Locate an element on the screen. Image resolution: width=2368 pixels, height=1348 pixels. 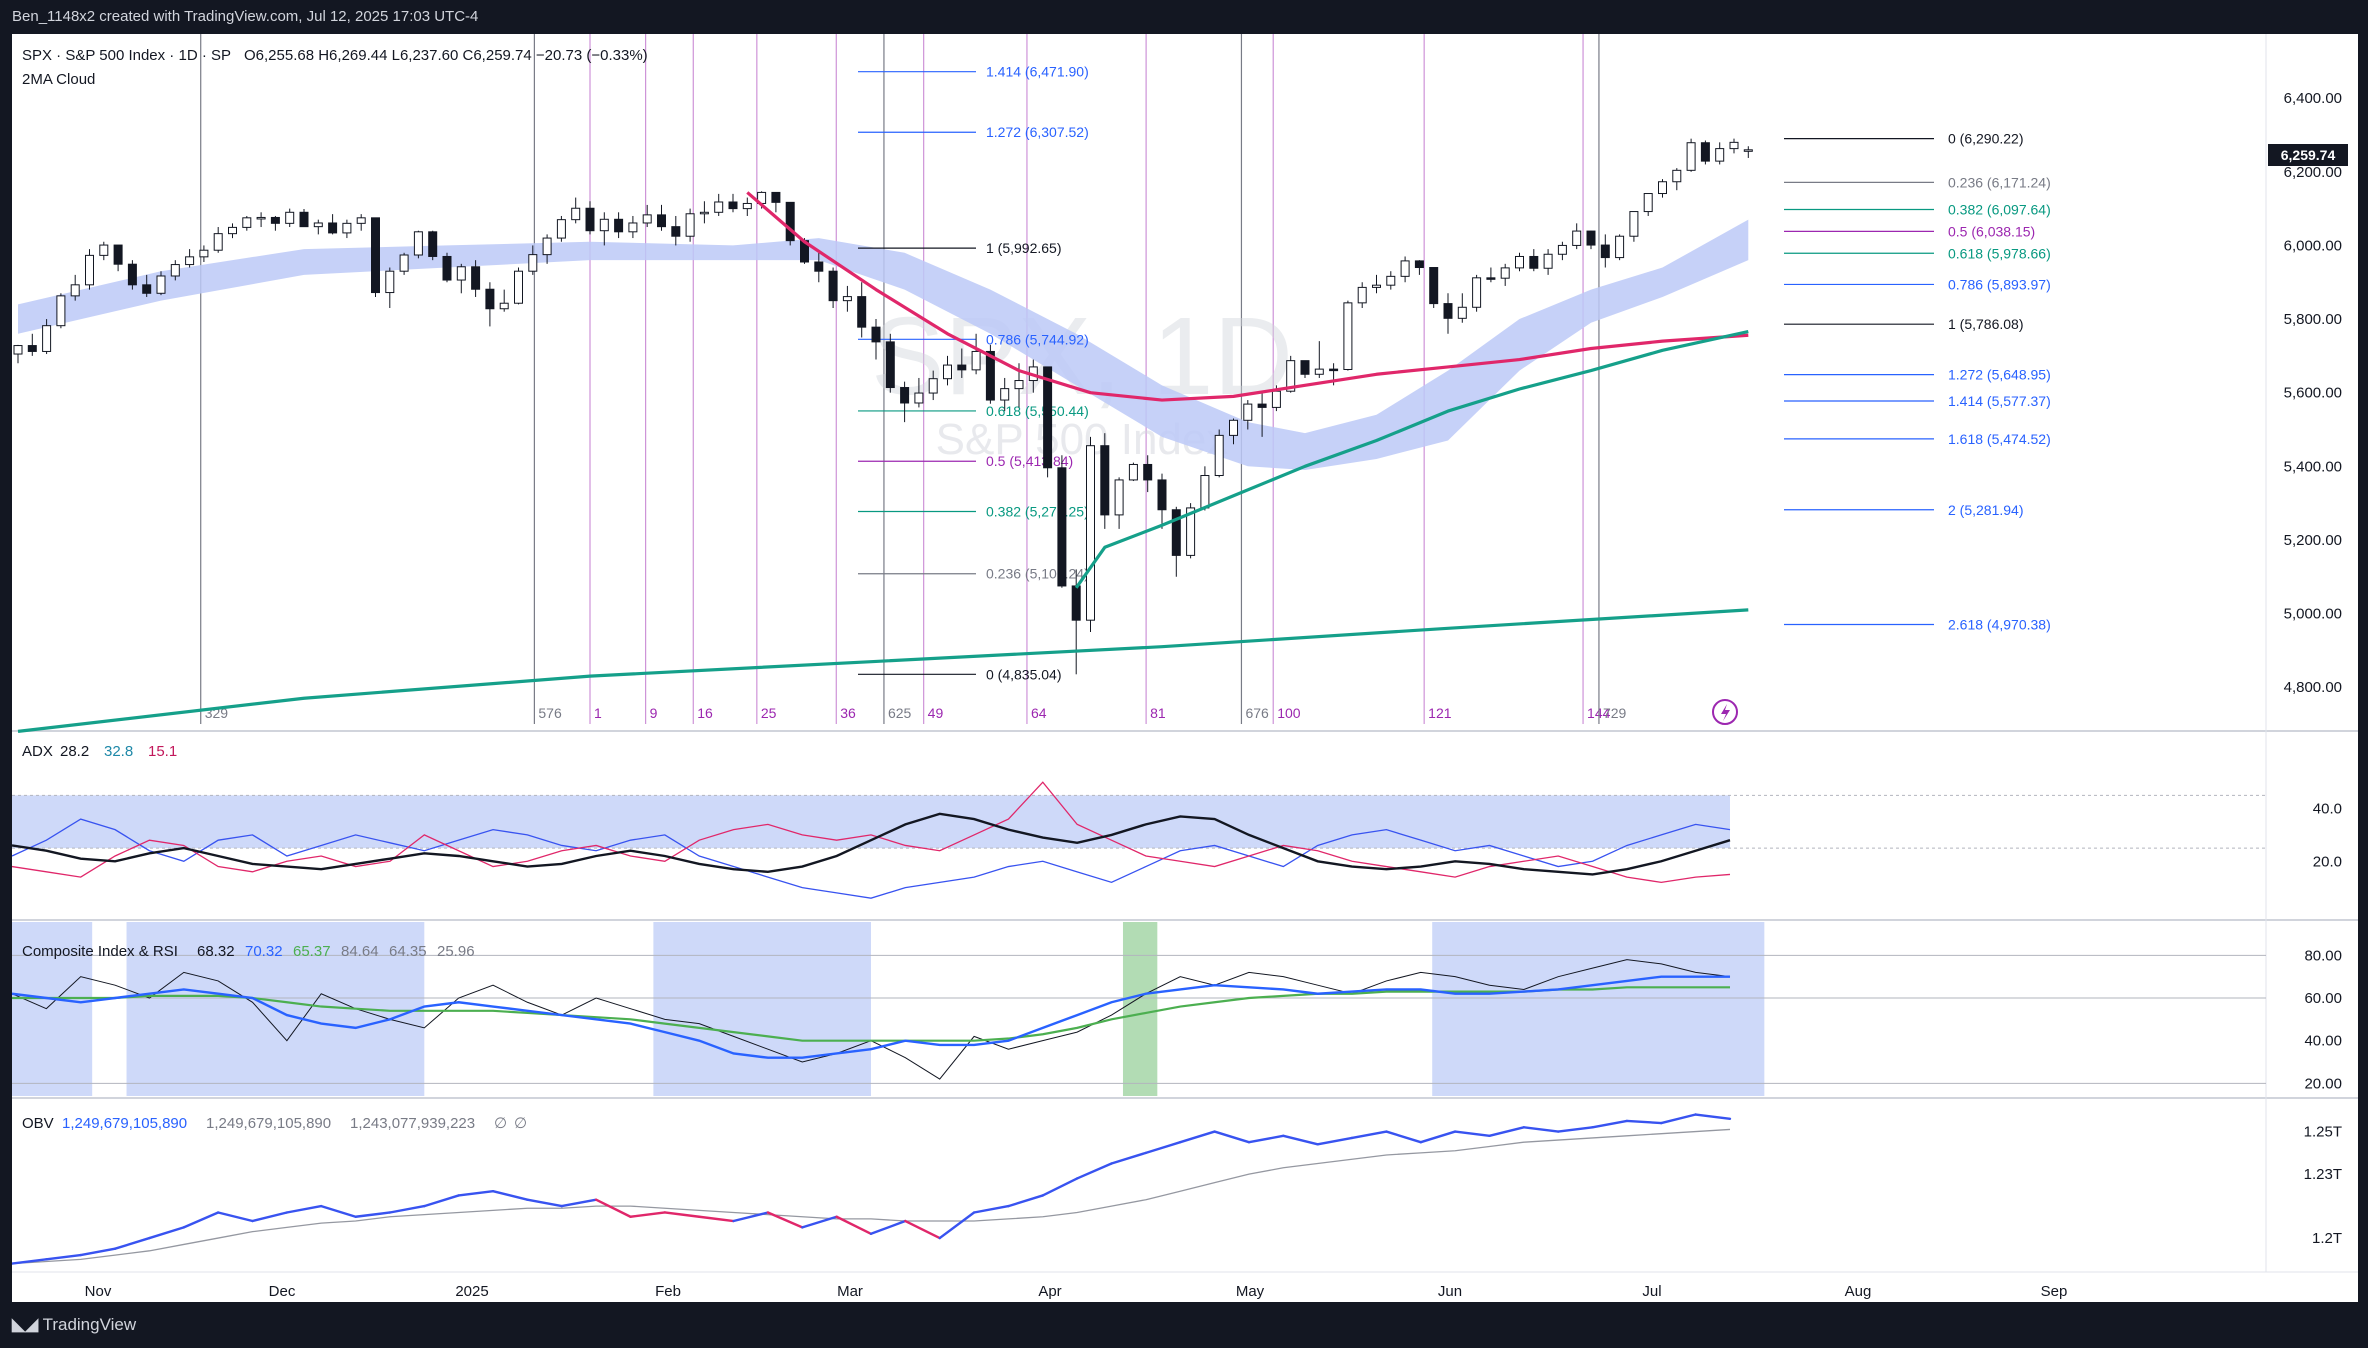
tradingview-logo-icon: ◣◢ is located at coordinates (25, 1324).